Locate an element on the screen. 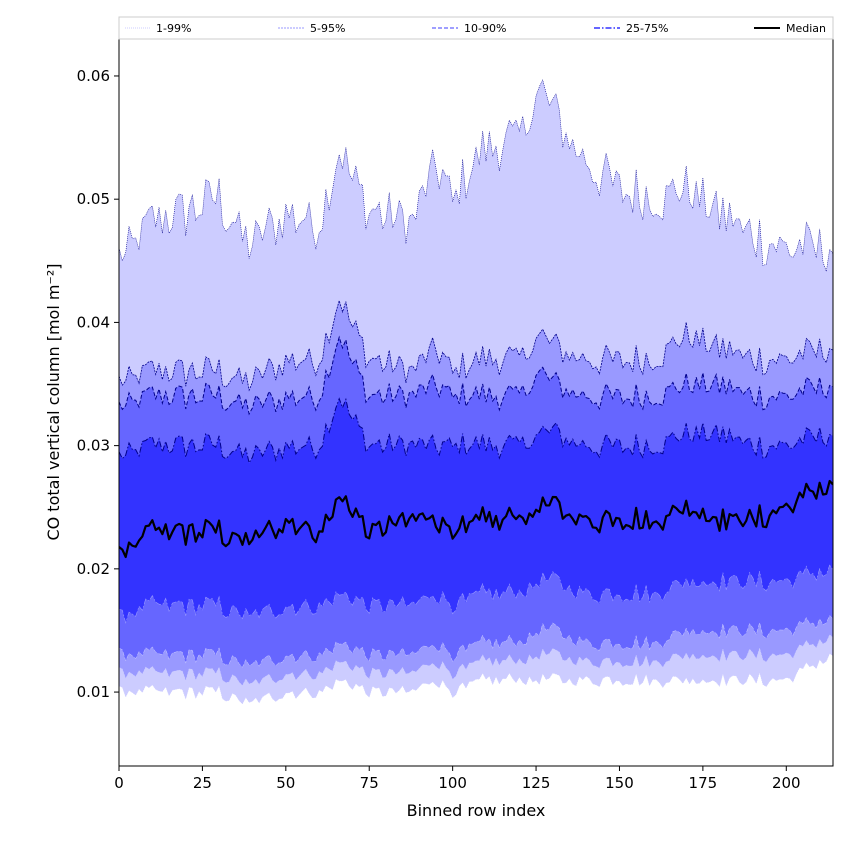 The image size is (850, 850). median-layer is located at coordinates (476, 519).